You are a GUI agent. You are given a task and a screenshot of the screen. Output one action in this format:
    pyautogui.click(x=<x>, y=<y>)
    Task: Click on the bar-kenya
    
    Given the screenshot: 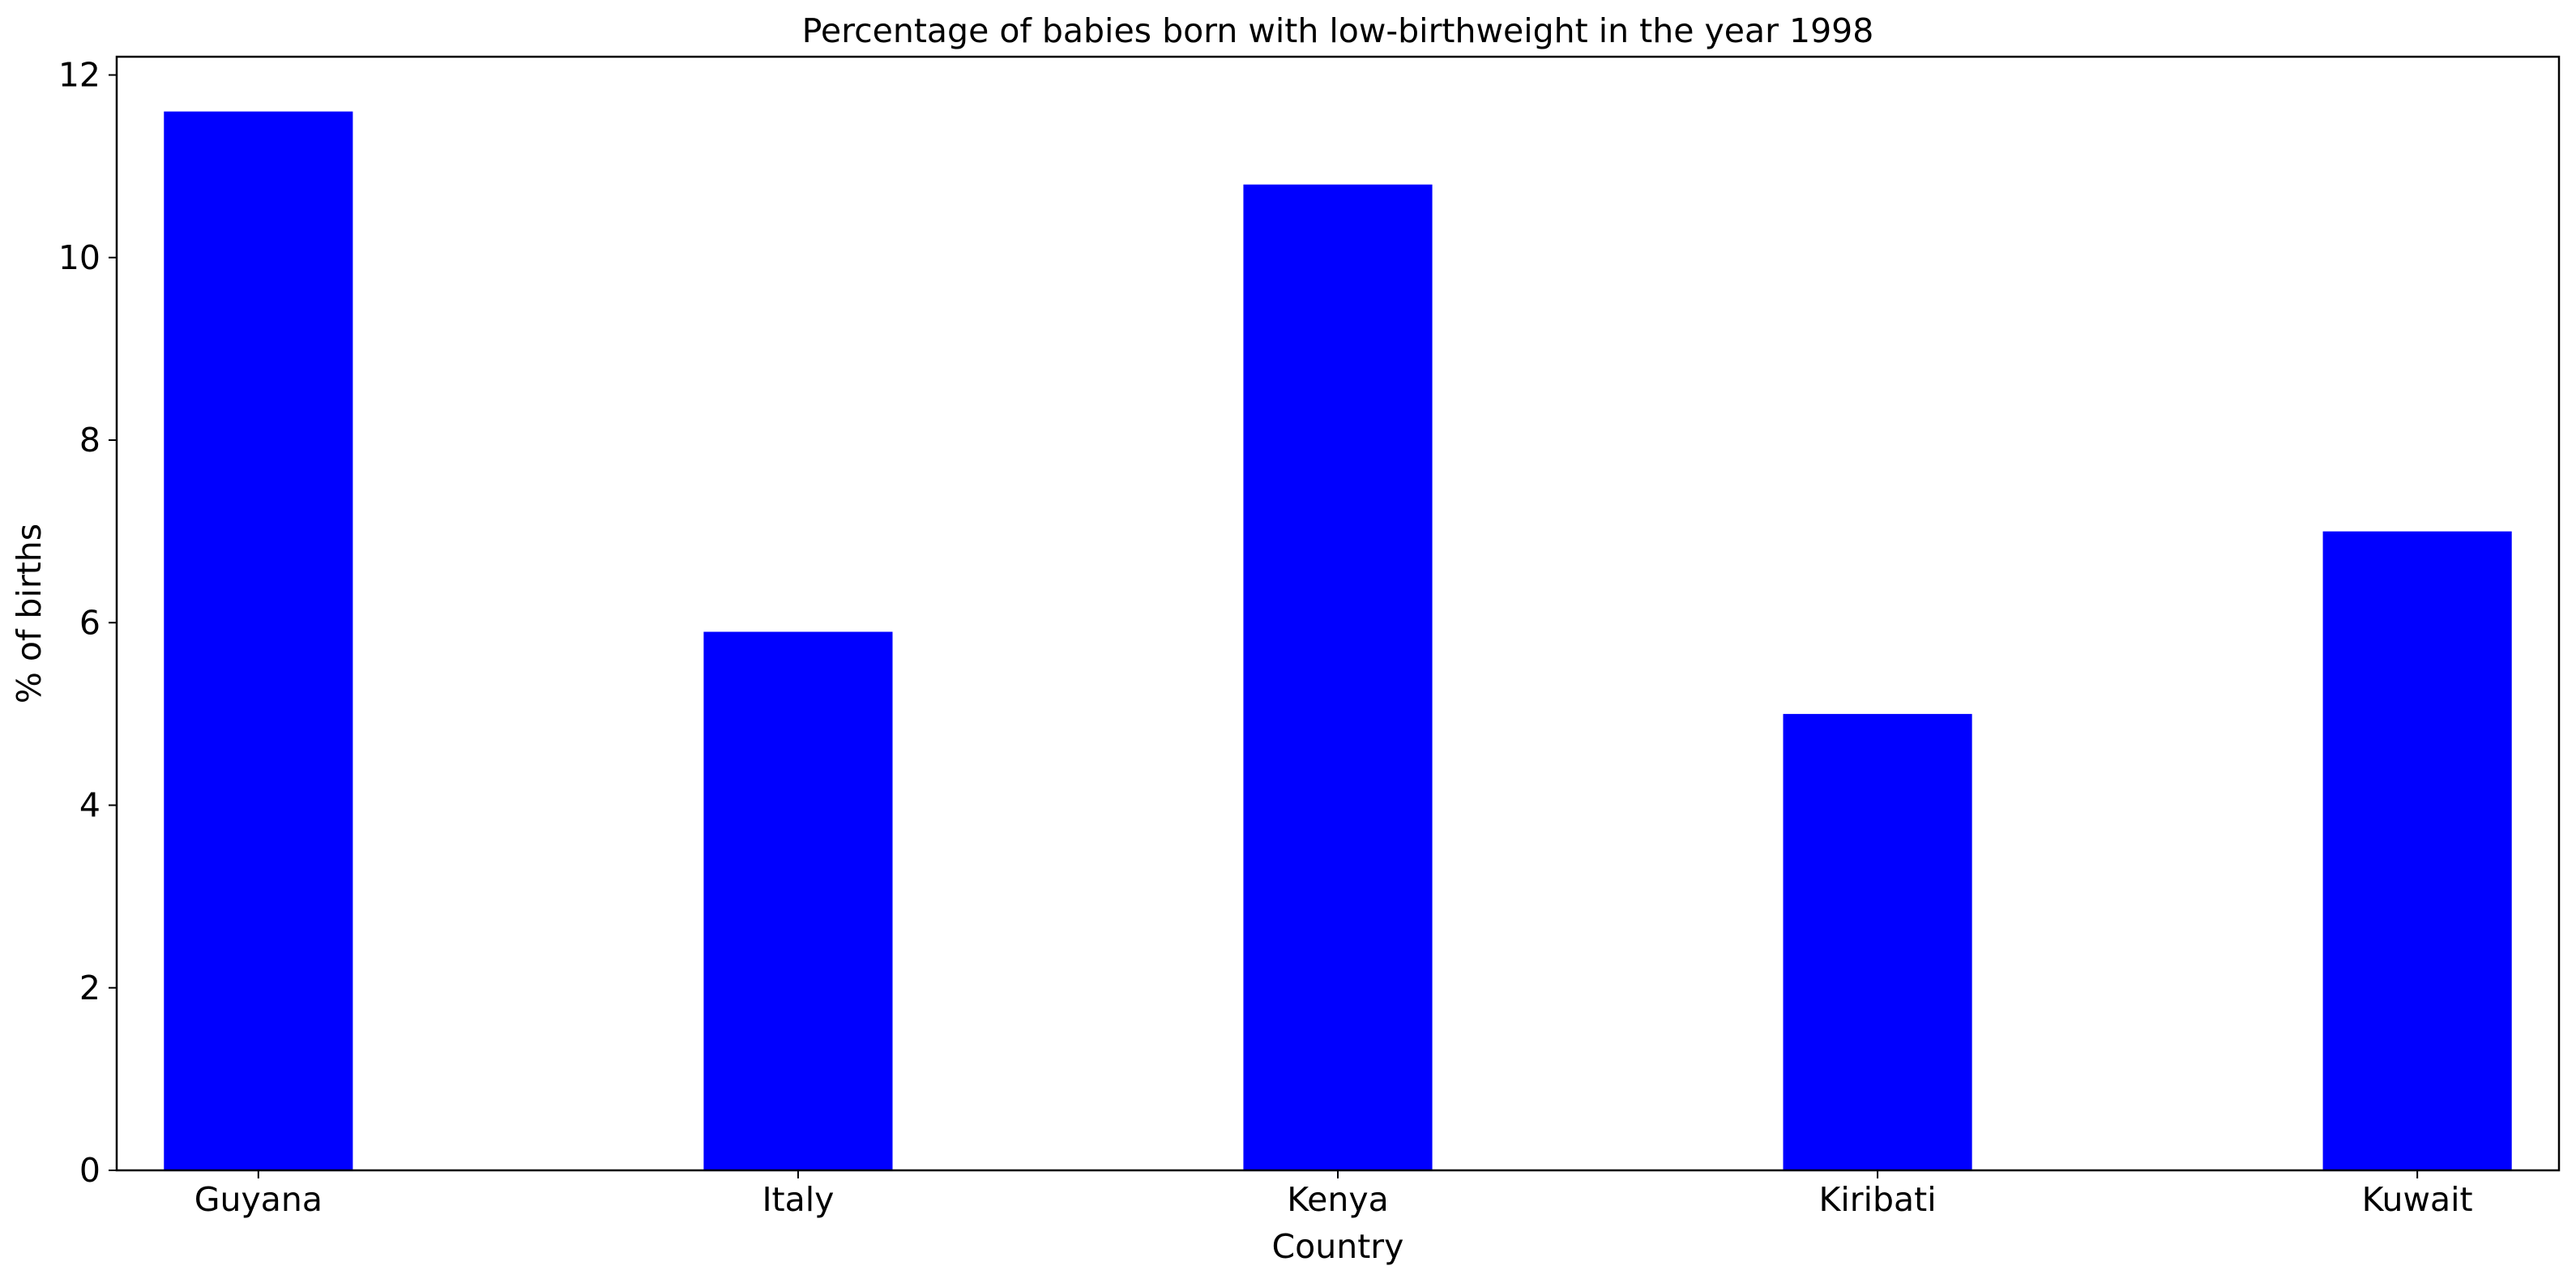 What is the action you would take?
    pyautogui.click(x=1338, y=677)
    